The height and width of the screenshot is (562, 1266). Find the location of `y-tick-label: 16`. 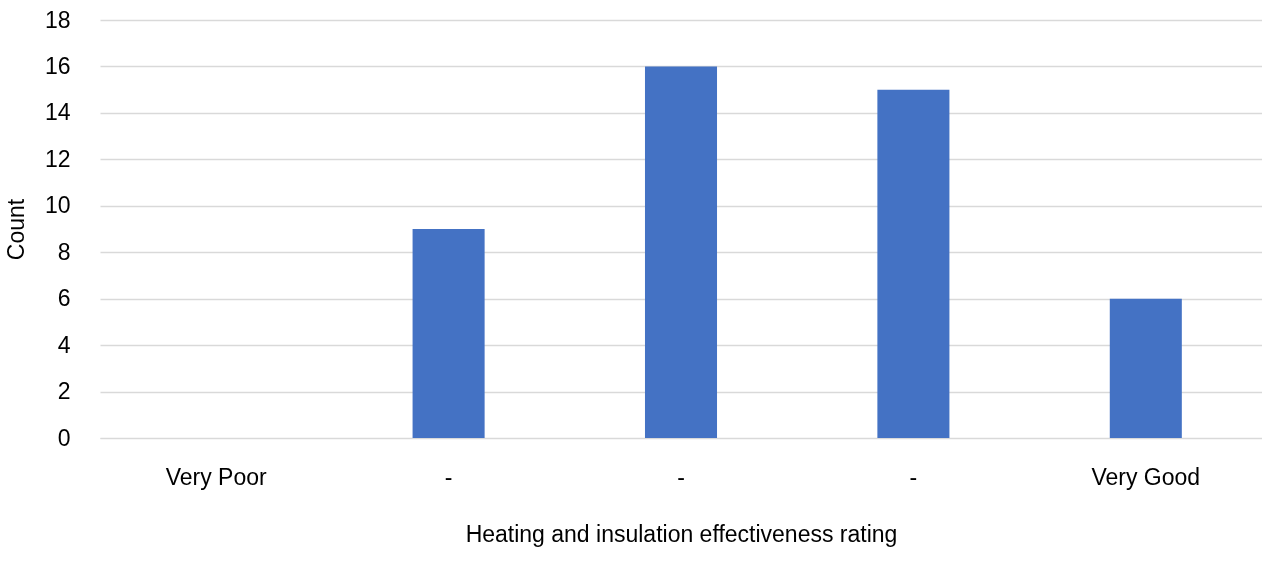

y-tick-label: 16 is located at coordinates (57, 65).